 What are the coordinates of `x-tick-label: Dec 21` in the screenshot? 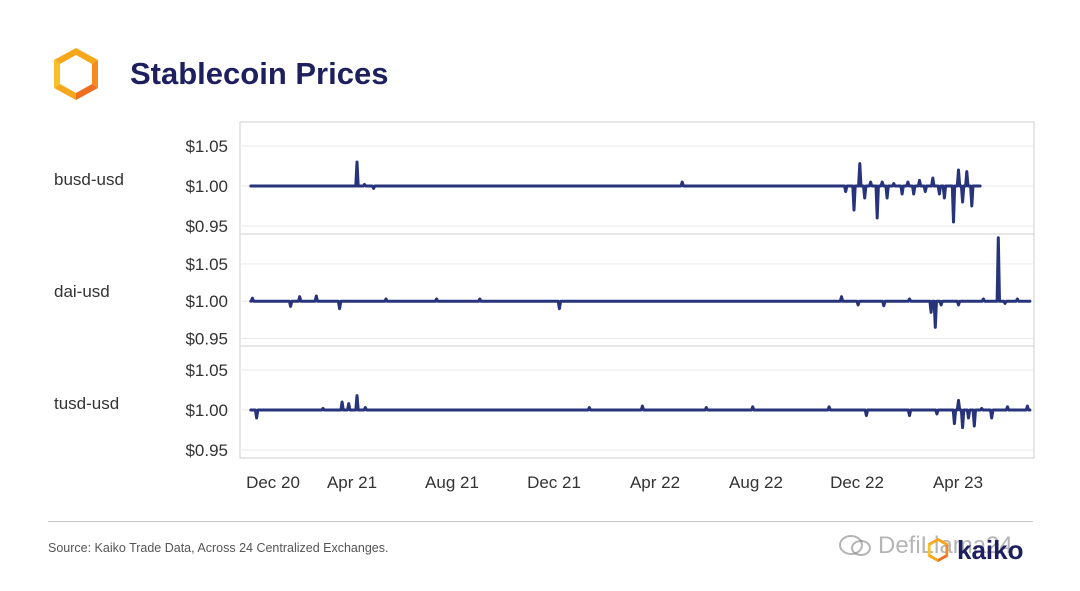 It's located at (554, 482).